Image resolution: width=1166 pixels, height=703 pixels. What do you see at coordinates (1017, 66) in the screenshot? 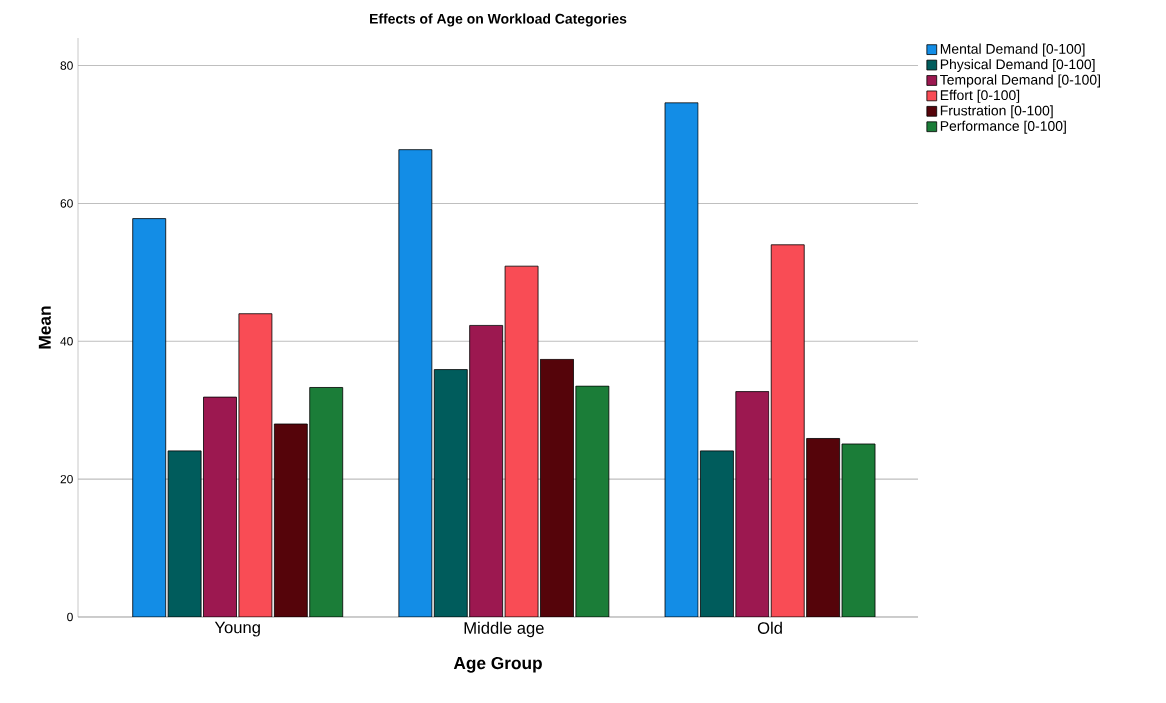
I see `legend-label: Physical Demand [0-100]` at bounding box center [1017, 66].